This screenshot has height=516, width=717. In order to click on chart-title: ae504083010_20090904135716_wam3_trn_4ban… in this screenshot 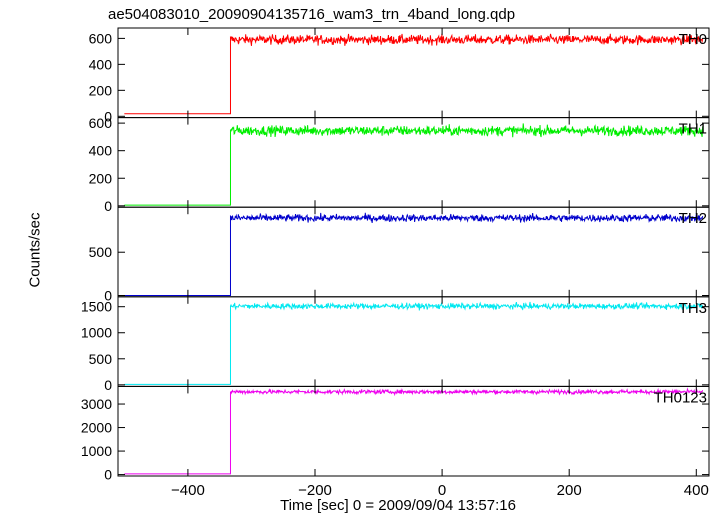, I will do `click(312, 14)`.